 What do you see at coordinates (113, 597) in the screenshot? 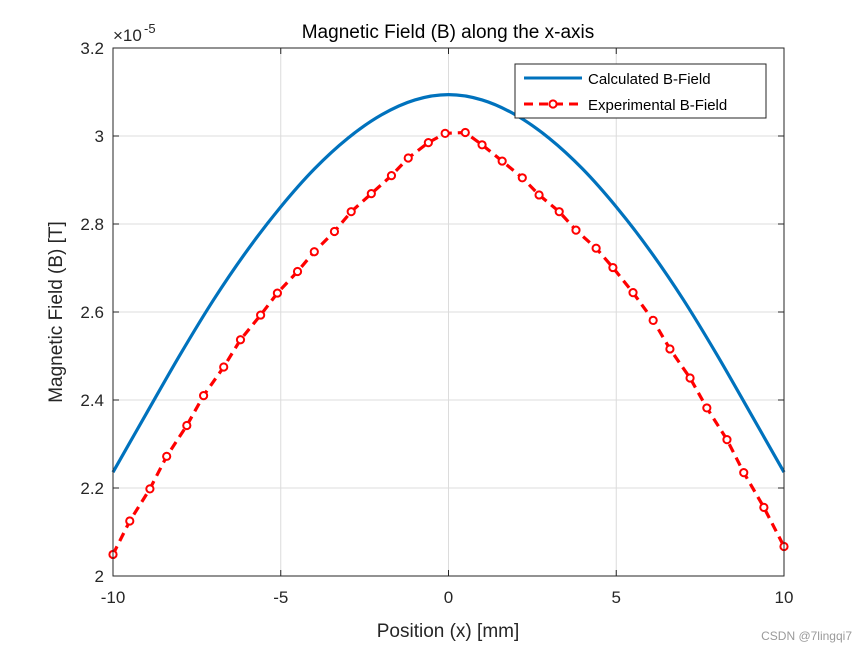
I see `x-tick-label: -10` at bounding box center [113, 597].